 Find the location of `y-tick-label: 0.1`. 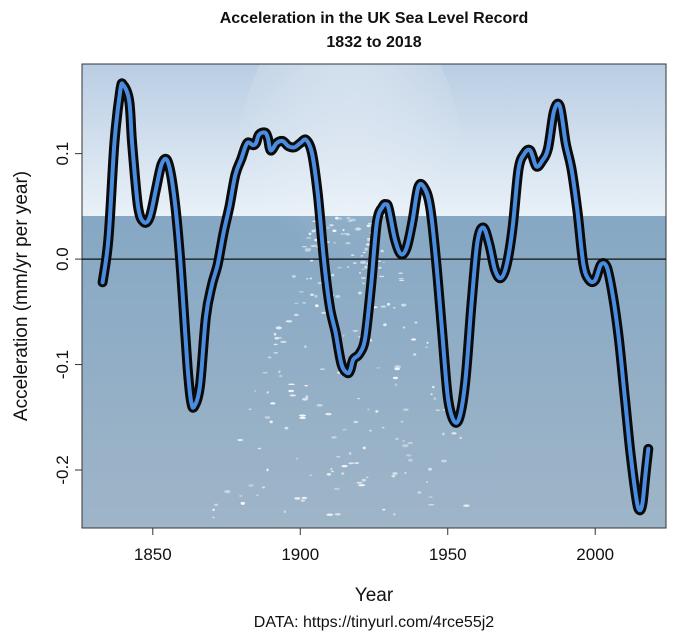

y-tick-label: 0.1 is located at coordinates (62, 154).